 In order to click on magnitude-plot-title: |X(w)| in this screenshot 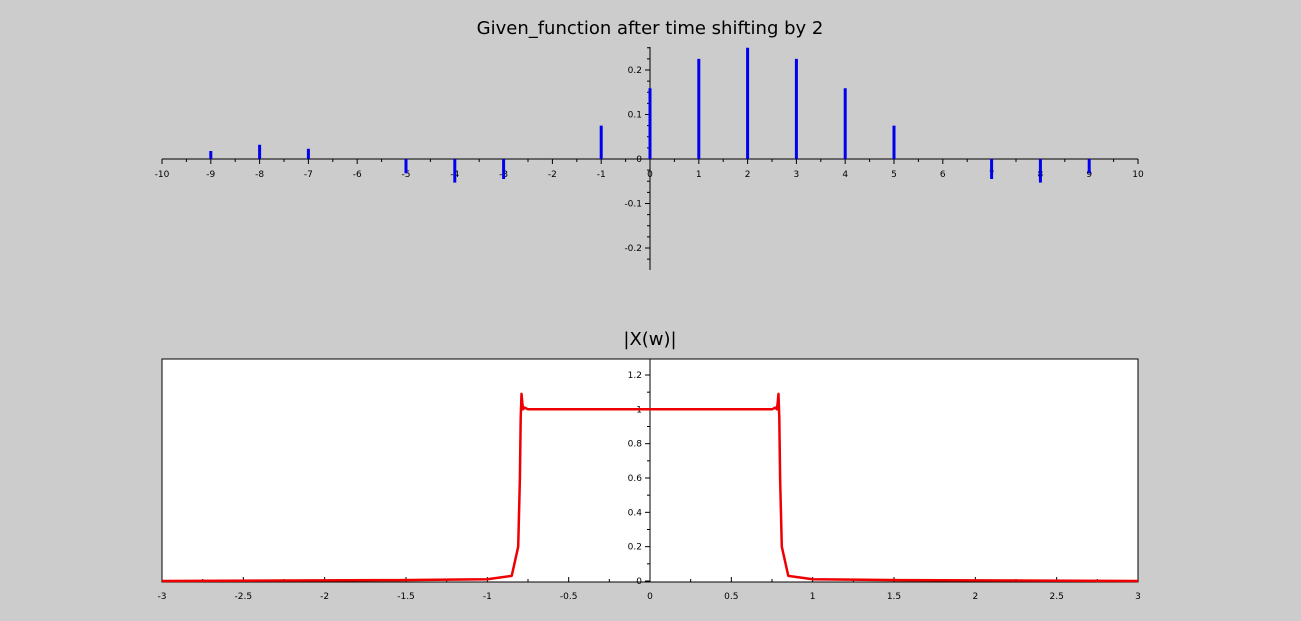, I will do `click(649, 339)`.